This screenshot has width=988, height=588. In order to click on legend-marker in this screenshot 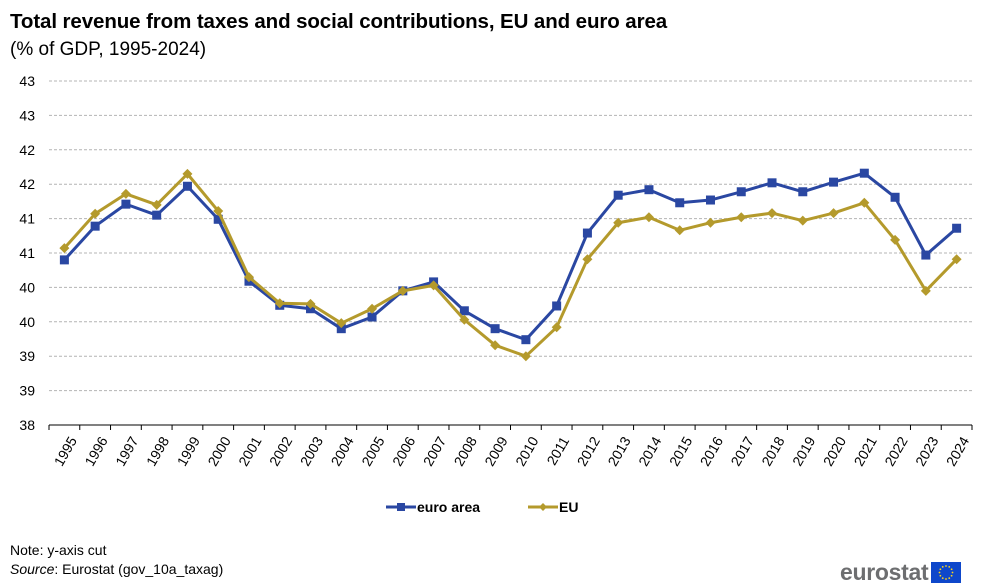, I will do `click(401, 507)`.